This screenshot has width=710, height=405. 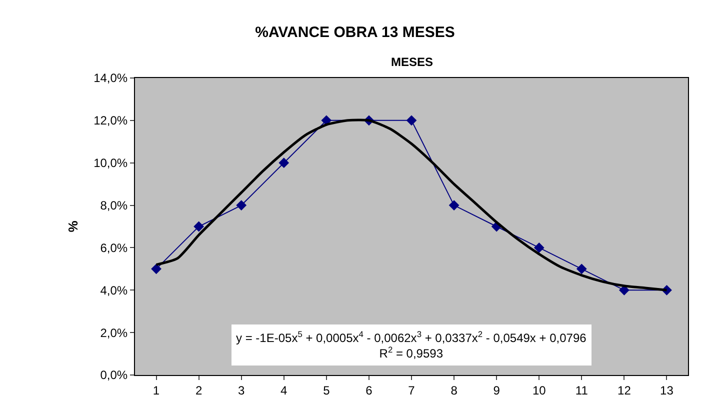 I want to click on y-tick-label: 12,0%, so click(x=111, y=121).